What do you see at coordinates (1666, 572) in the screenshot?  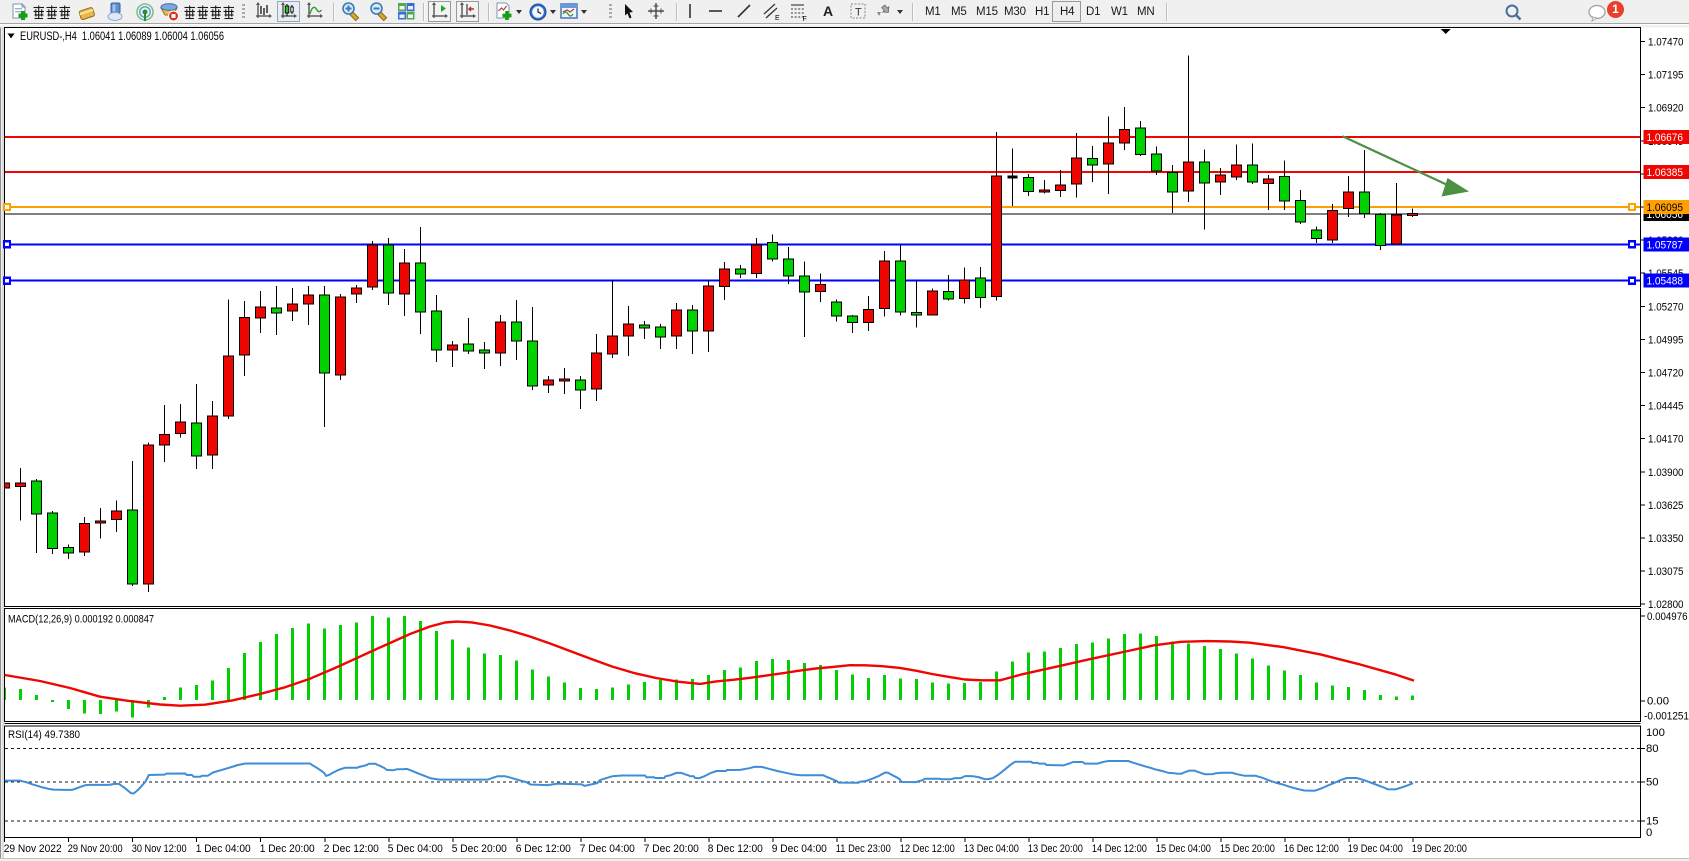 I see `svg-text: 1.03075` at bounding box center [1666, 572].